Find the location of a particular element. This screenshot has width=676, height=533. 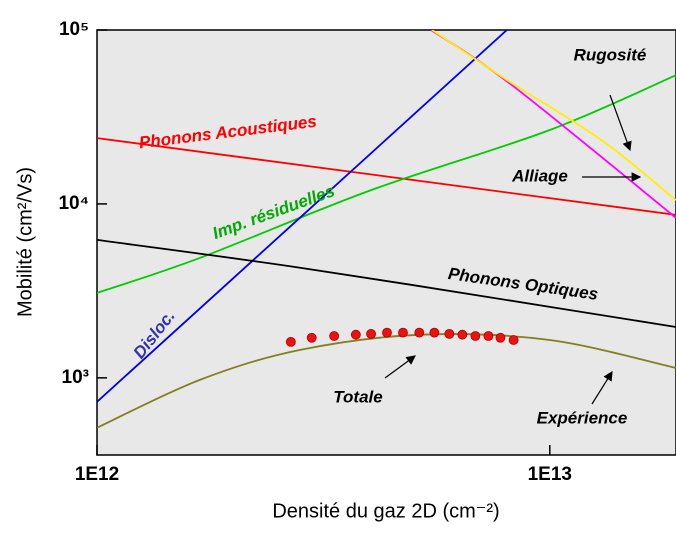

y-axis-label: Mobilité (cm²/Vs) is located at coordinates (25, 242).